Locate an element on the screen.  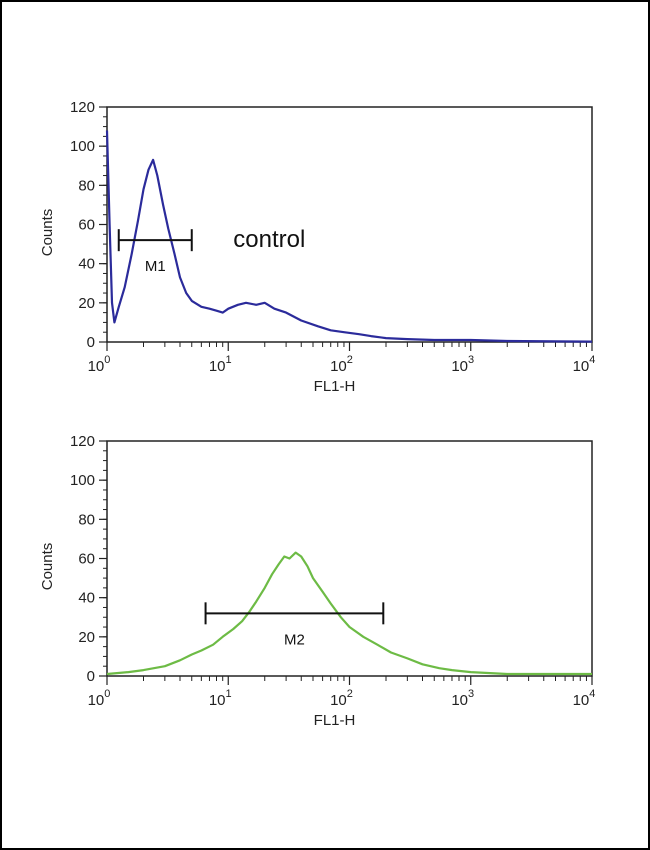
gate-label: M1 is located at coordinates (155, 266).